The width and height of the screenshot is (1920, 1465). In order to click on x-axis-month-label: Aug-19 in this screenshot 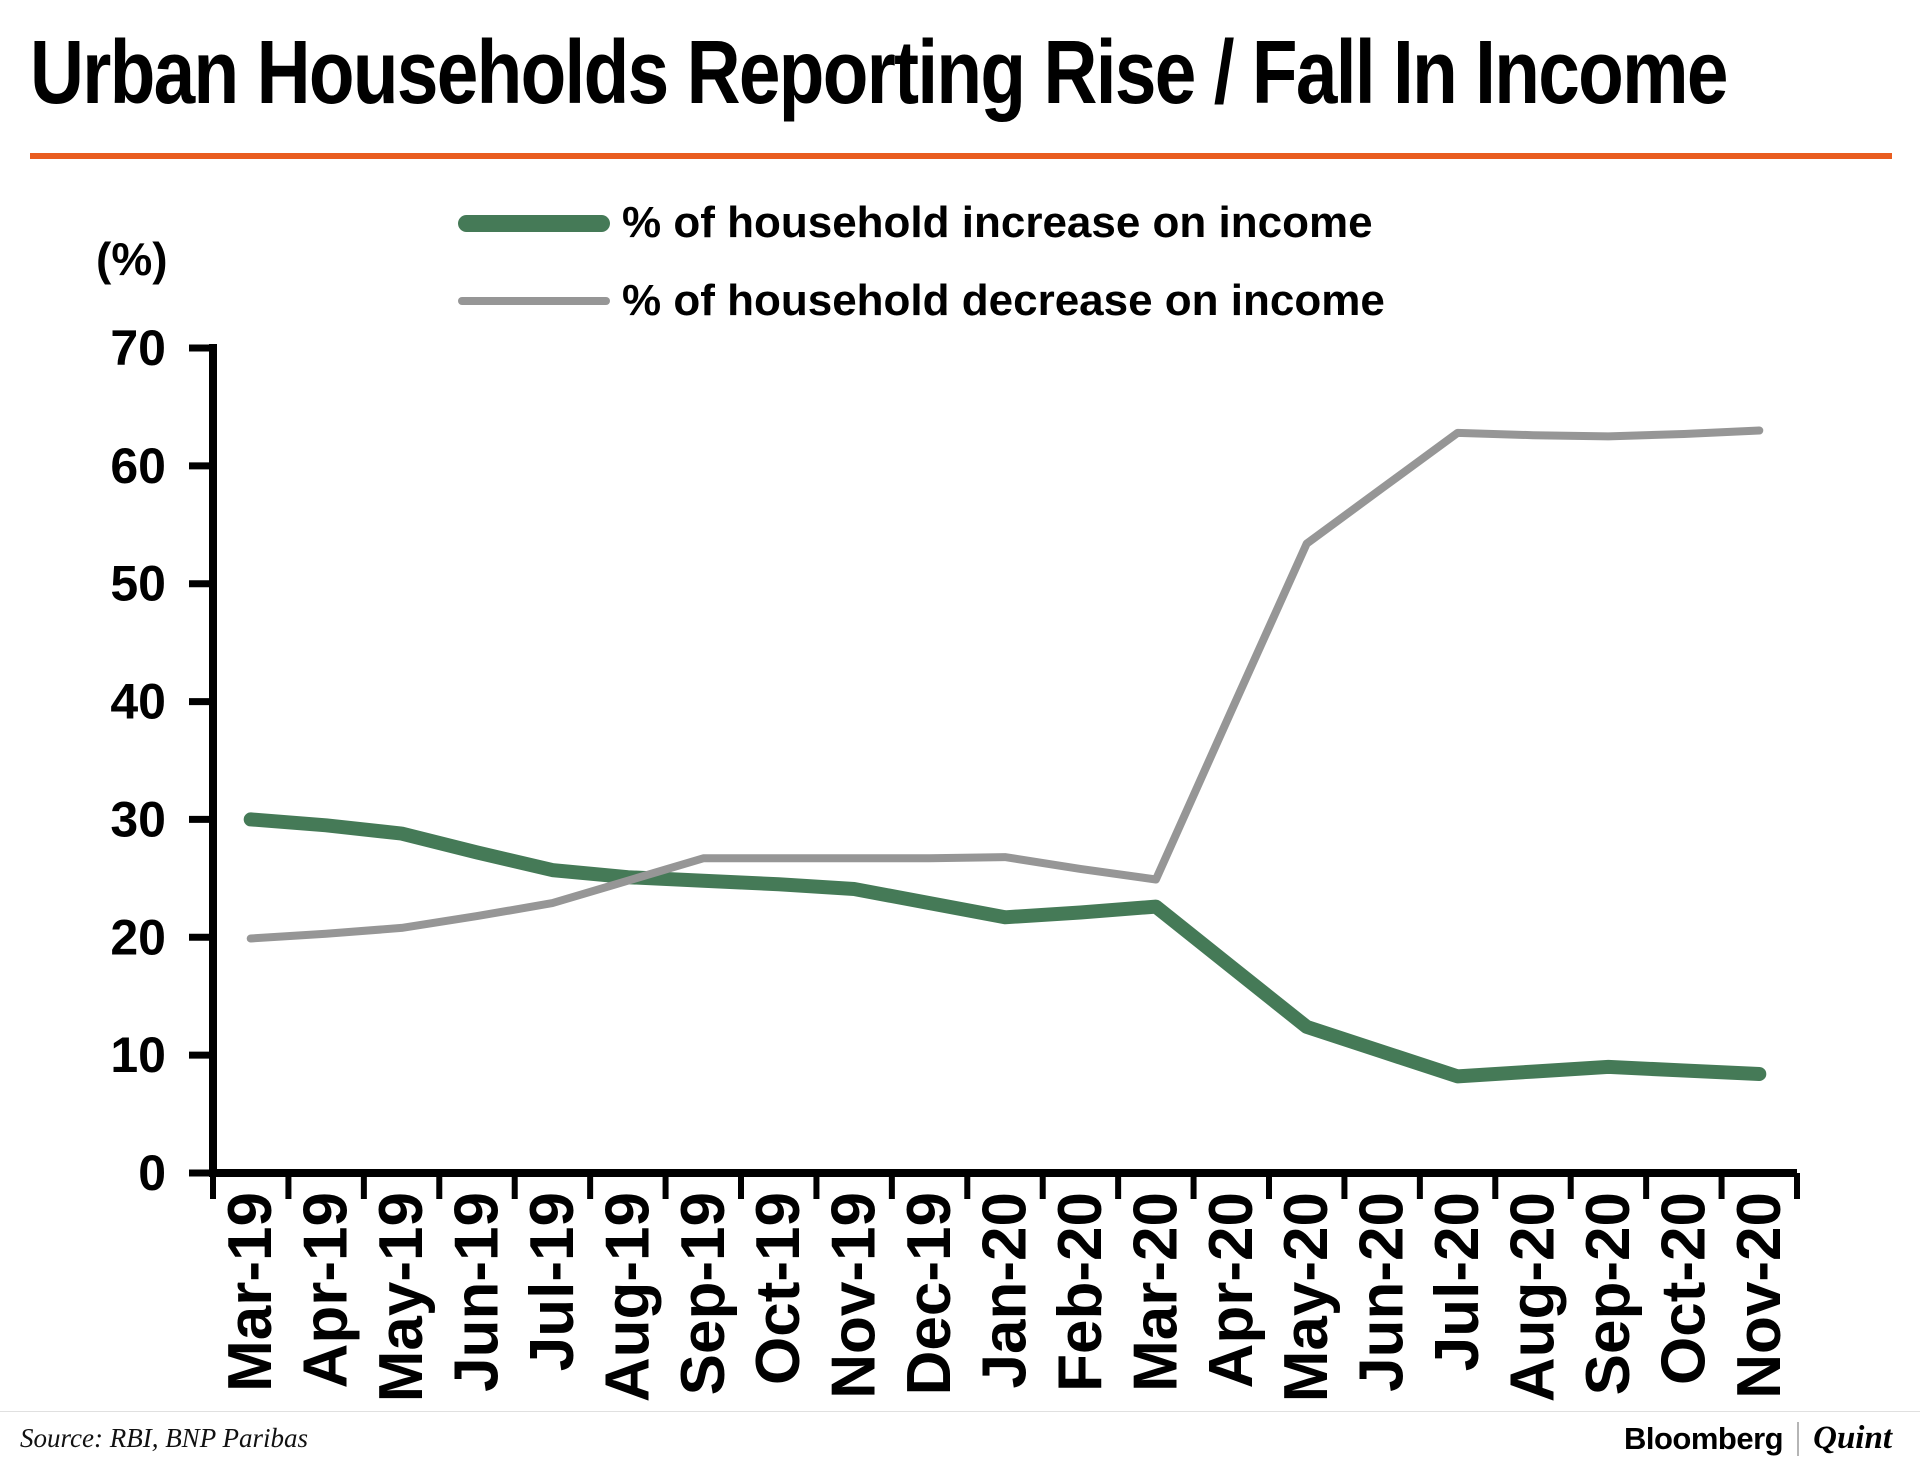, I will do `click(627, 1297)`.